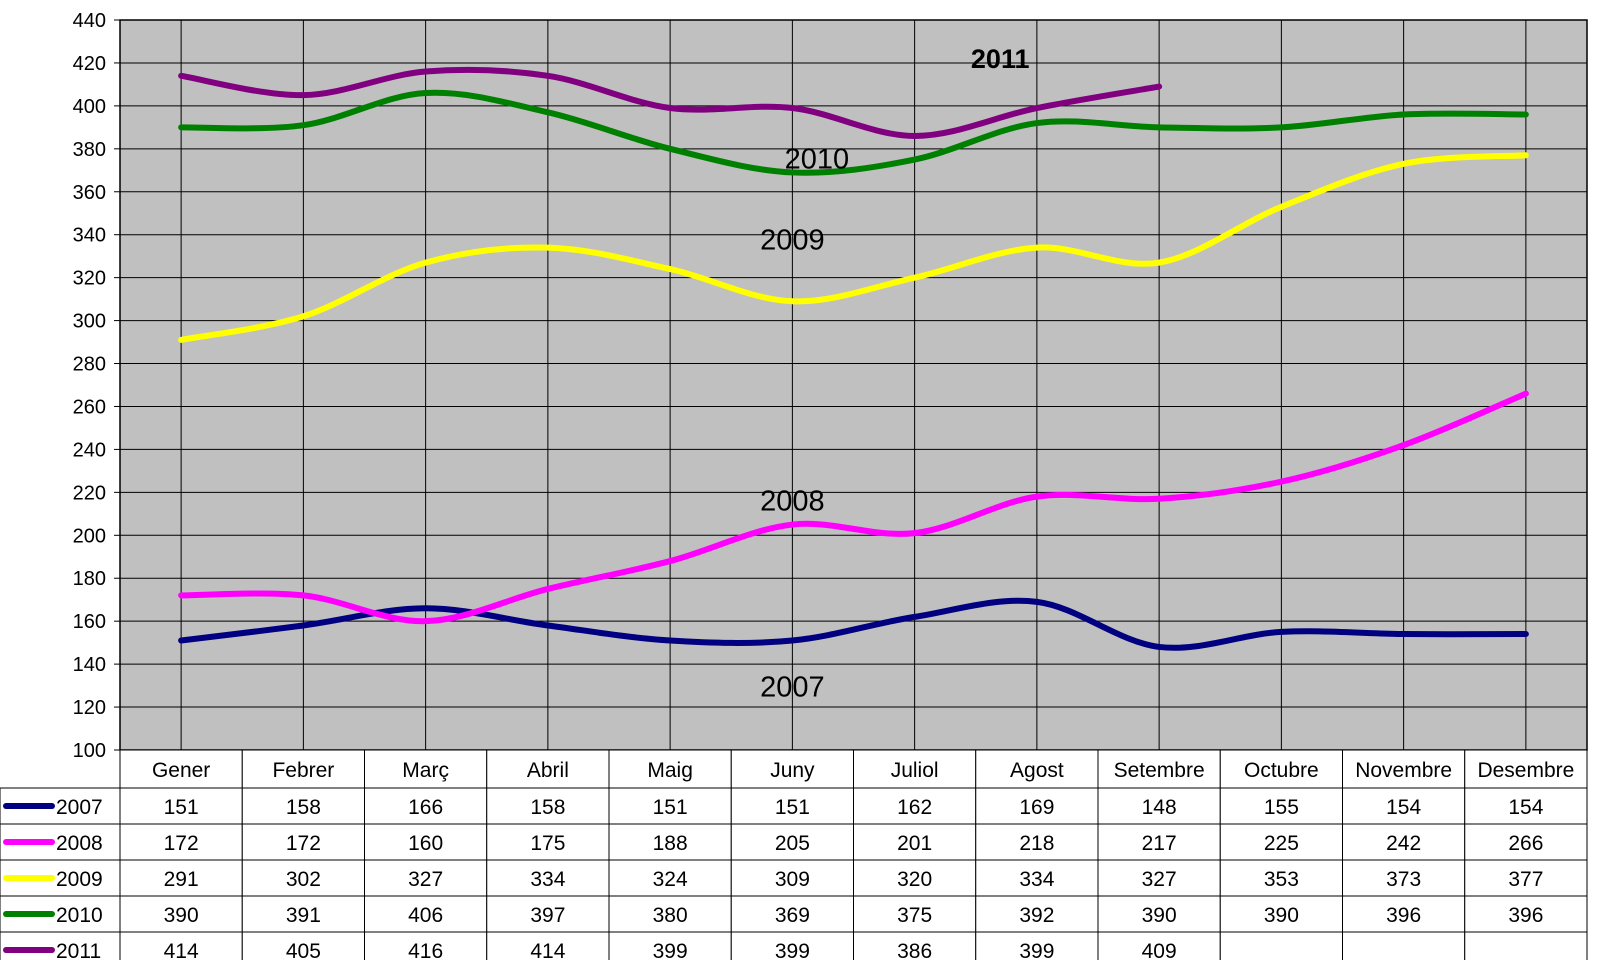  Describe the element at coordinates (548, 770) in the screenshot. I see `x-tick-label: Abril` at that location.